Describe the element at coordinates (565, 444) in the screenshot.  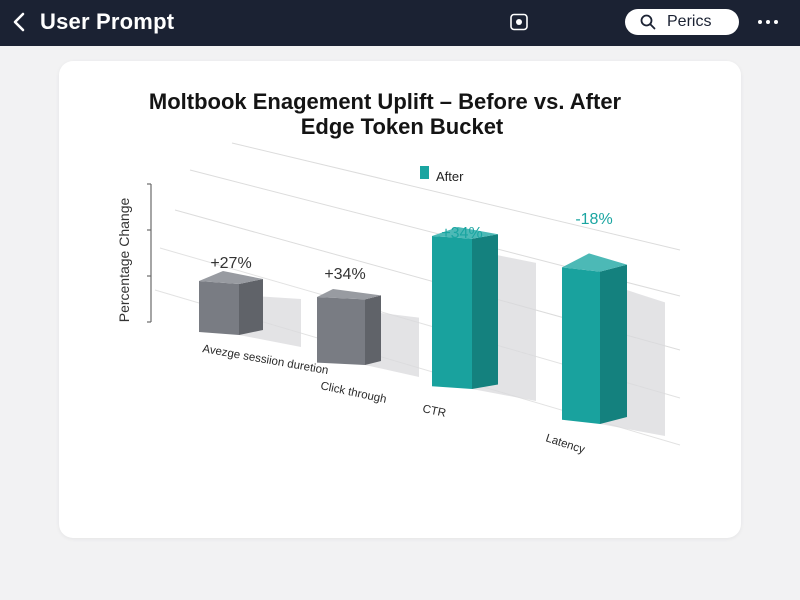
I see `category-label: Latency` at that location.